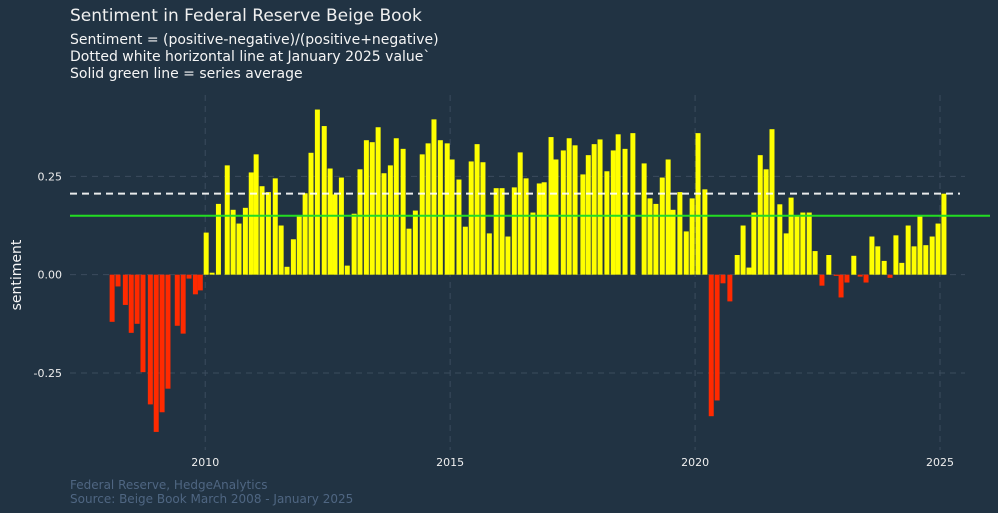 This screenshot has width=998, height=513. Describe the element at coordinates (940, 462) in the screenshot. I see `x-tick-label: 2025` at that location.